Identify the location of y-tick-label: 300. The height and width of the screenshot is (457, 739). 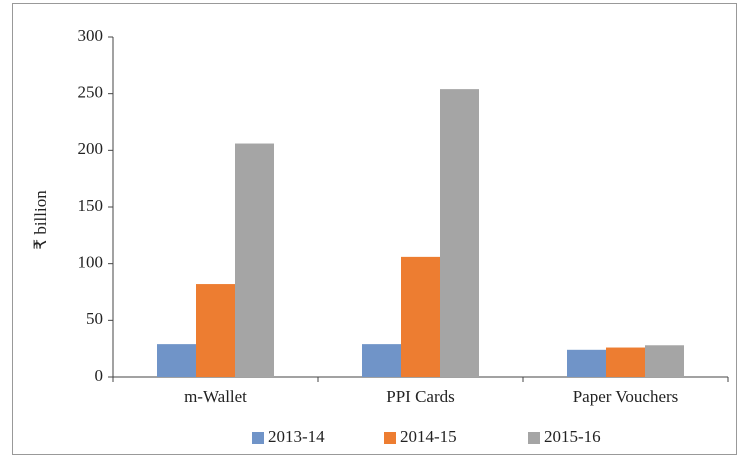
(91, 35).